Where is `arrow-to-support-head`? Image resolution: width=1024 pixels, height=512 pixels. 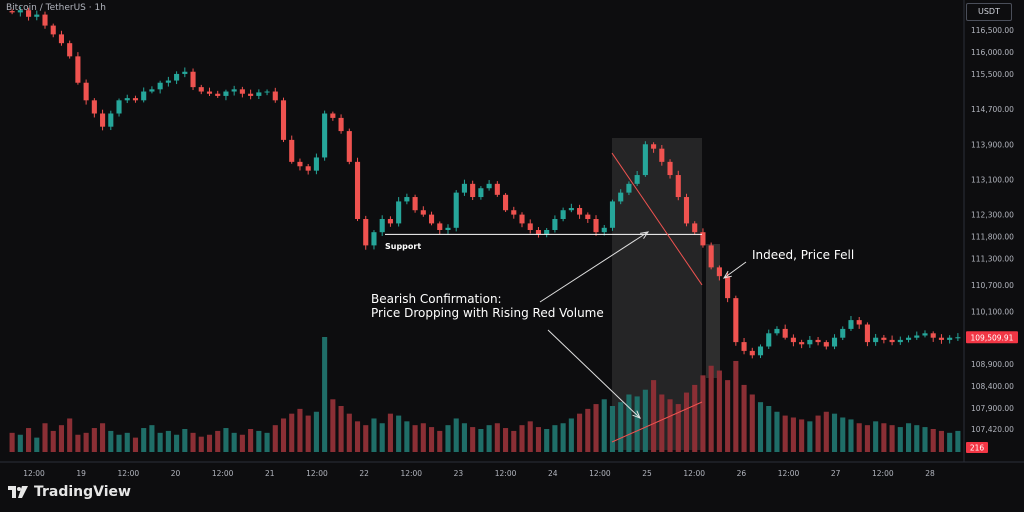 arrow-to-support-head is located at coordinates (645, 235).